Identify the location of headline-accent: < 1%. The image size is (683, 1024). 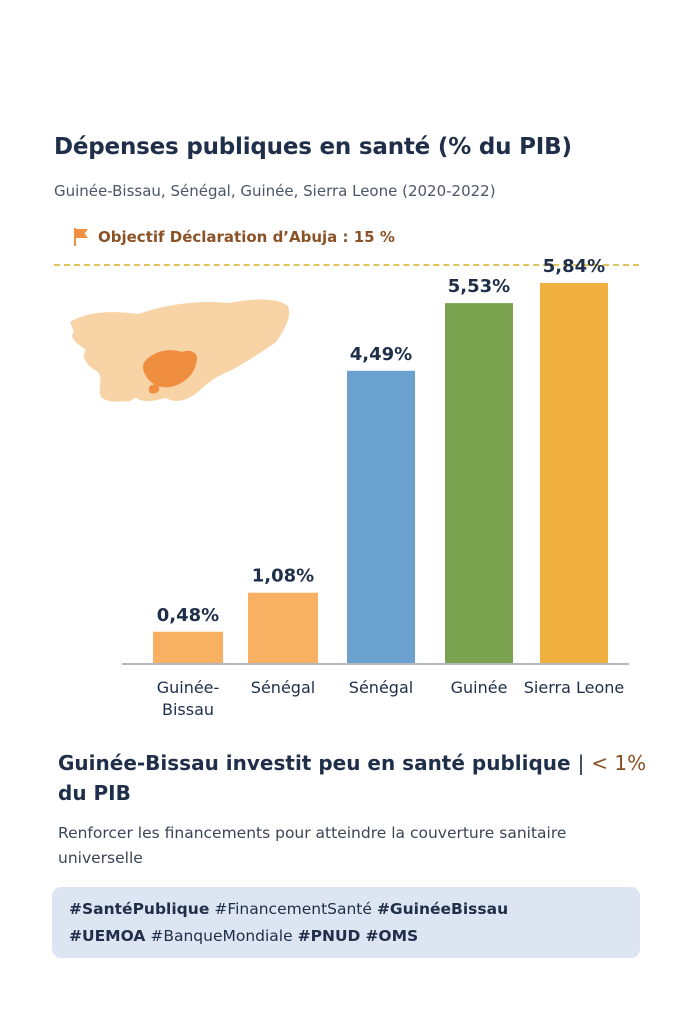
(619, 763).